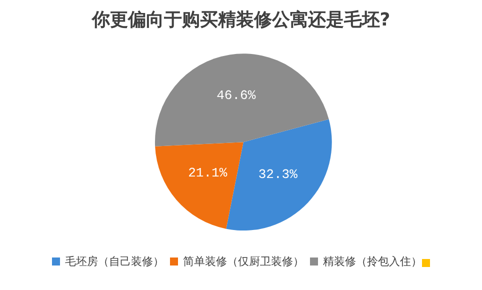  Describe the element at coordinates (243, 261) in the screenshot. I see `legend-label: 简单装修（仅厨卫装修）` at that location.